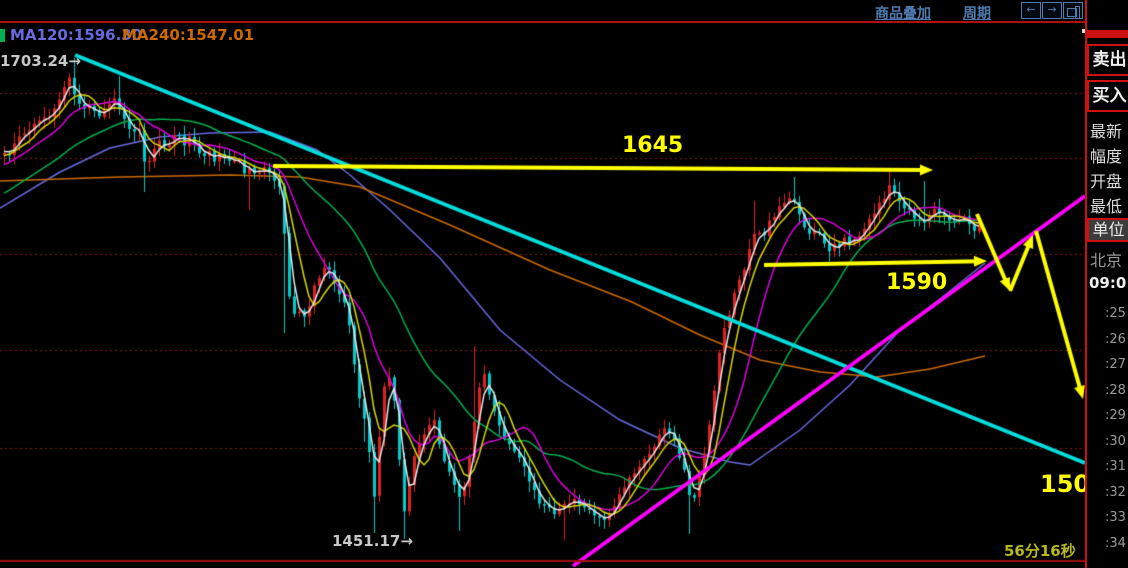 This screenshot has height=568, width=1128. Describe the element at coordinates (188, 35) in the screenshot. I see `ma240-value-label: MA240:1547.01` at that location.